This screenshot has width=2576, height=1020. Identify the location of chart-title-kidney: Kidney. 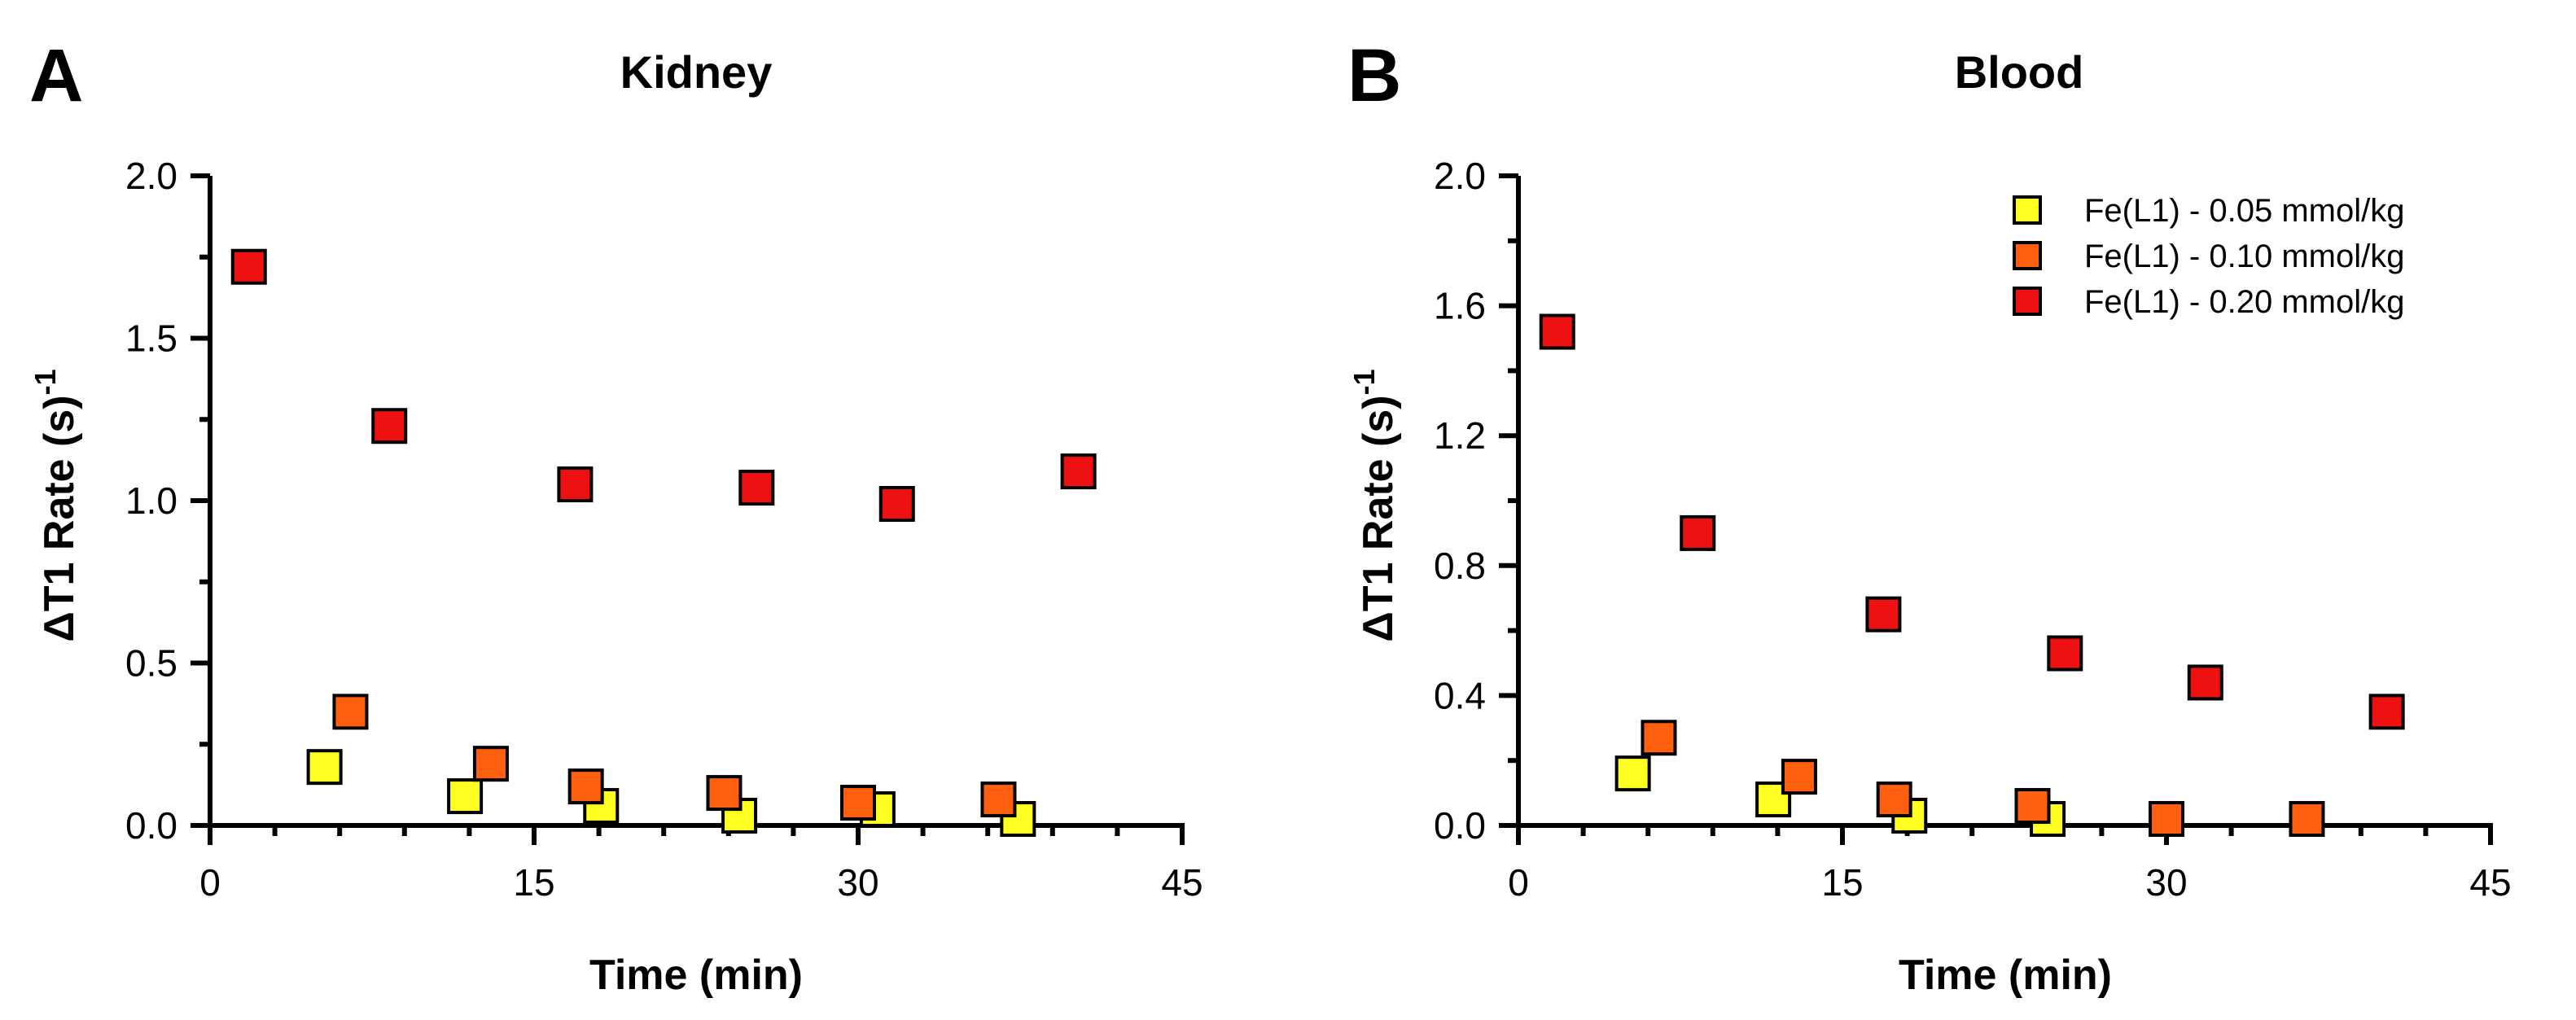
(696, 72).